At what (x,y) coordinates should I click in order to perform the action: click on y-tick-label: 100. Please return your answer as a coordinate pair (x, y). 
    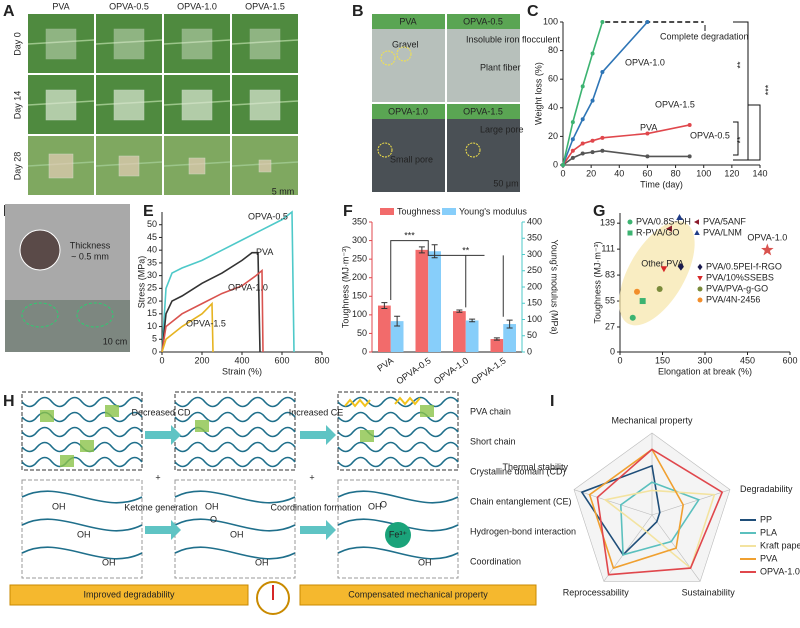
    Looking at the image, I should click on (550, 21).